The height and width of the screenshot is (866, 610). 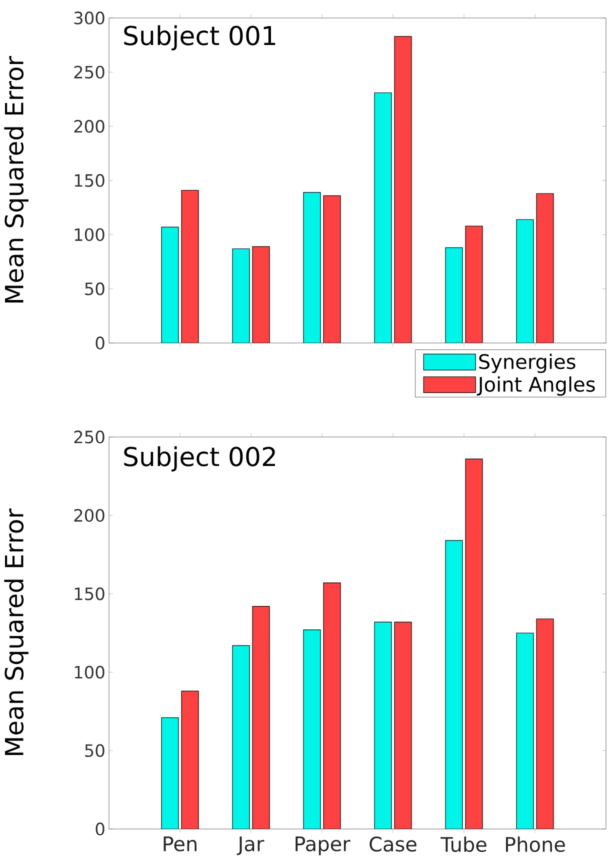 I want to click on x-tick-label: Phone, so click(x=535, y=844).